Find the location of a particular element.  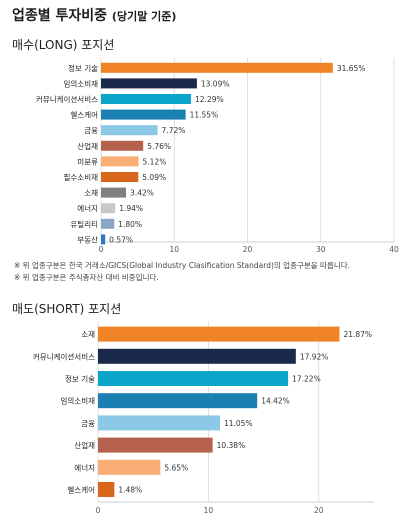

long-category-label: 산업재 is located at coordinates (87, 146).